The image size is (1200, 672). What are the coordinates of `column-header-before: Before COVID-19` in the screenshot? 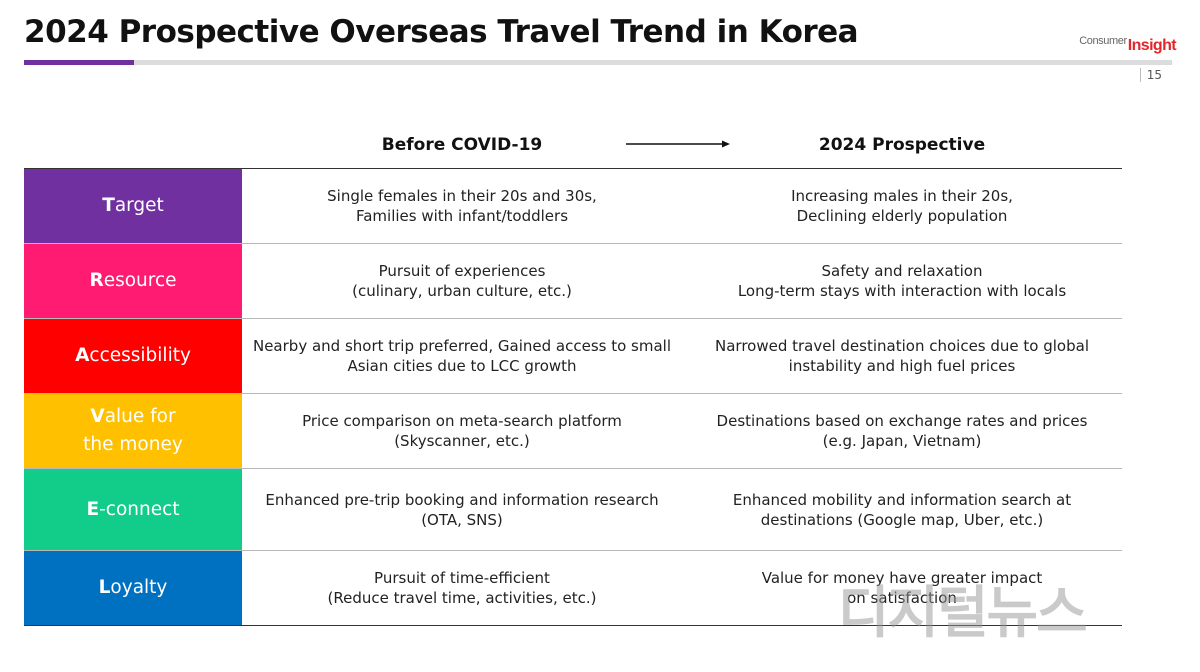 It's located at (462, 145).